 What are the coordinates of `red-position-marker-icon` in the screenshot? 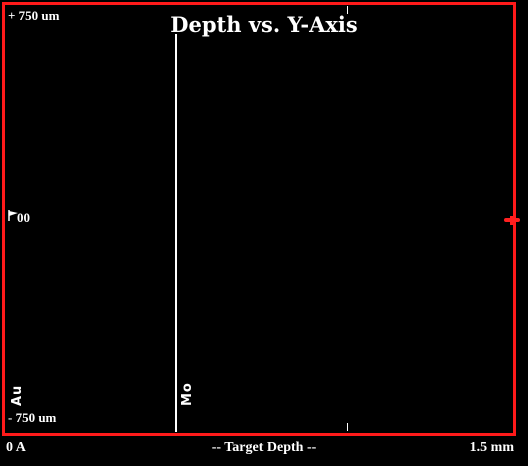 It's located at (512, 221).